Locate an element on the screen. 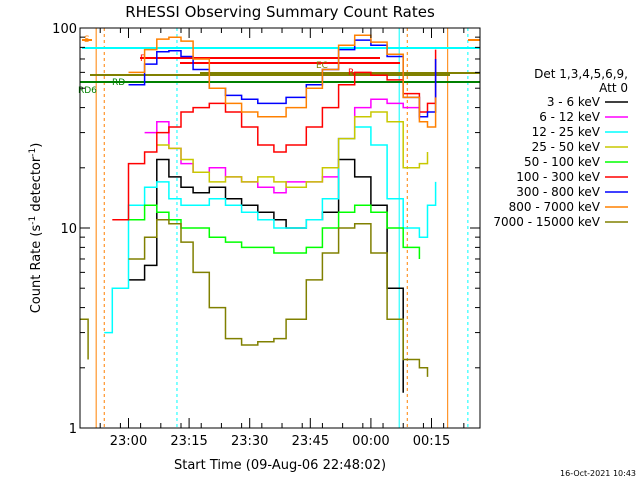 The height and width of the screenshot is (480, 640). y-tick-label: 100 is located at coordinates (64, 29).